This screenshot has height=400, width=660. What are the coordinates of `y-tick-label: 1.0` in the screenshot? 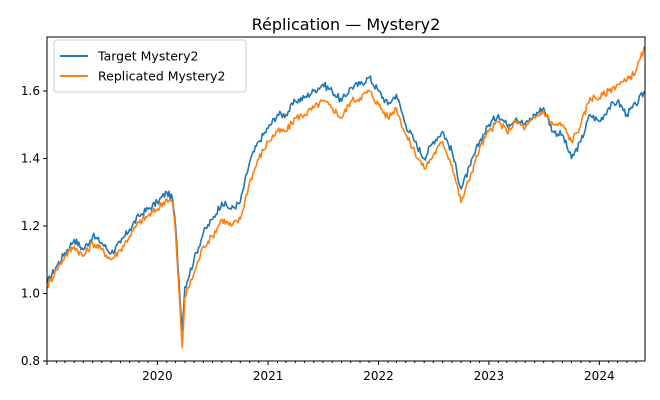 It's located at (30, 294).